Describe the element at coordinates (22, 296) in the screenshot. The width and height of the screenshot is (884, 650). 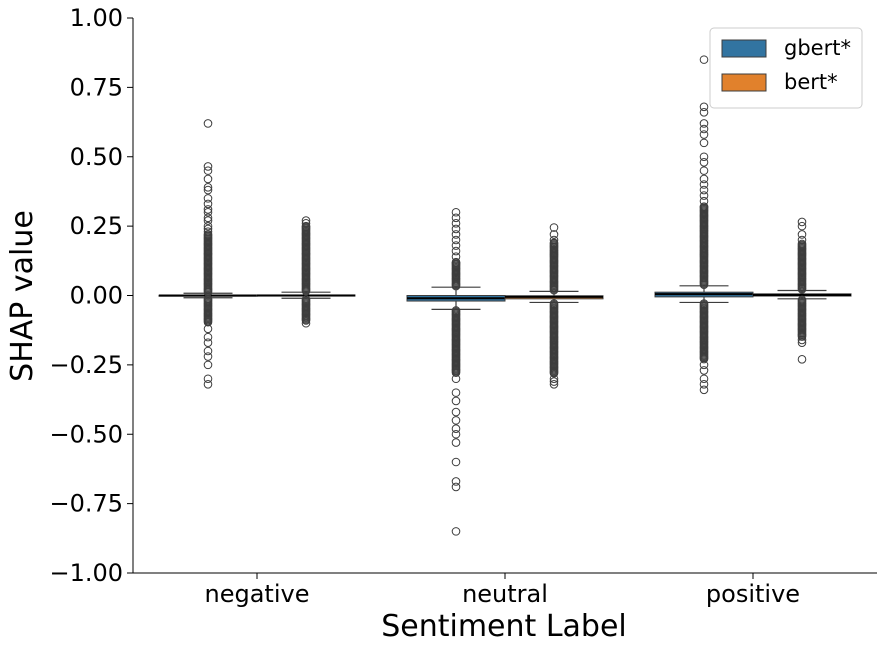
I see `y-axis-label: SHAP value` at that location.